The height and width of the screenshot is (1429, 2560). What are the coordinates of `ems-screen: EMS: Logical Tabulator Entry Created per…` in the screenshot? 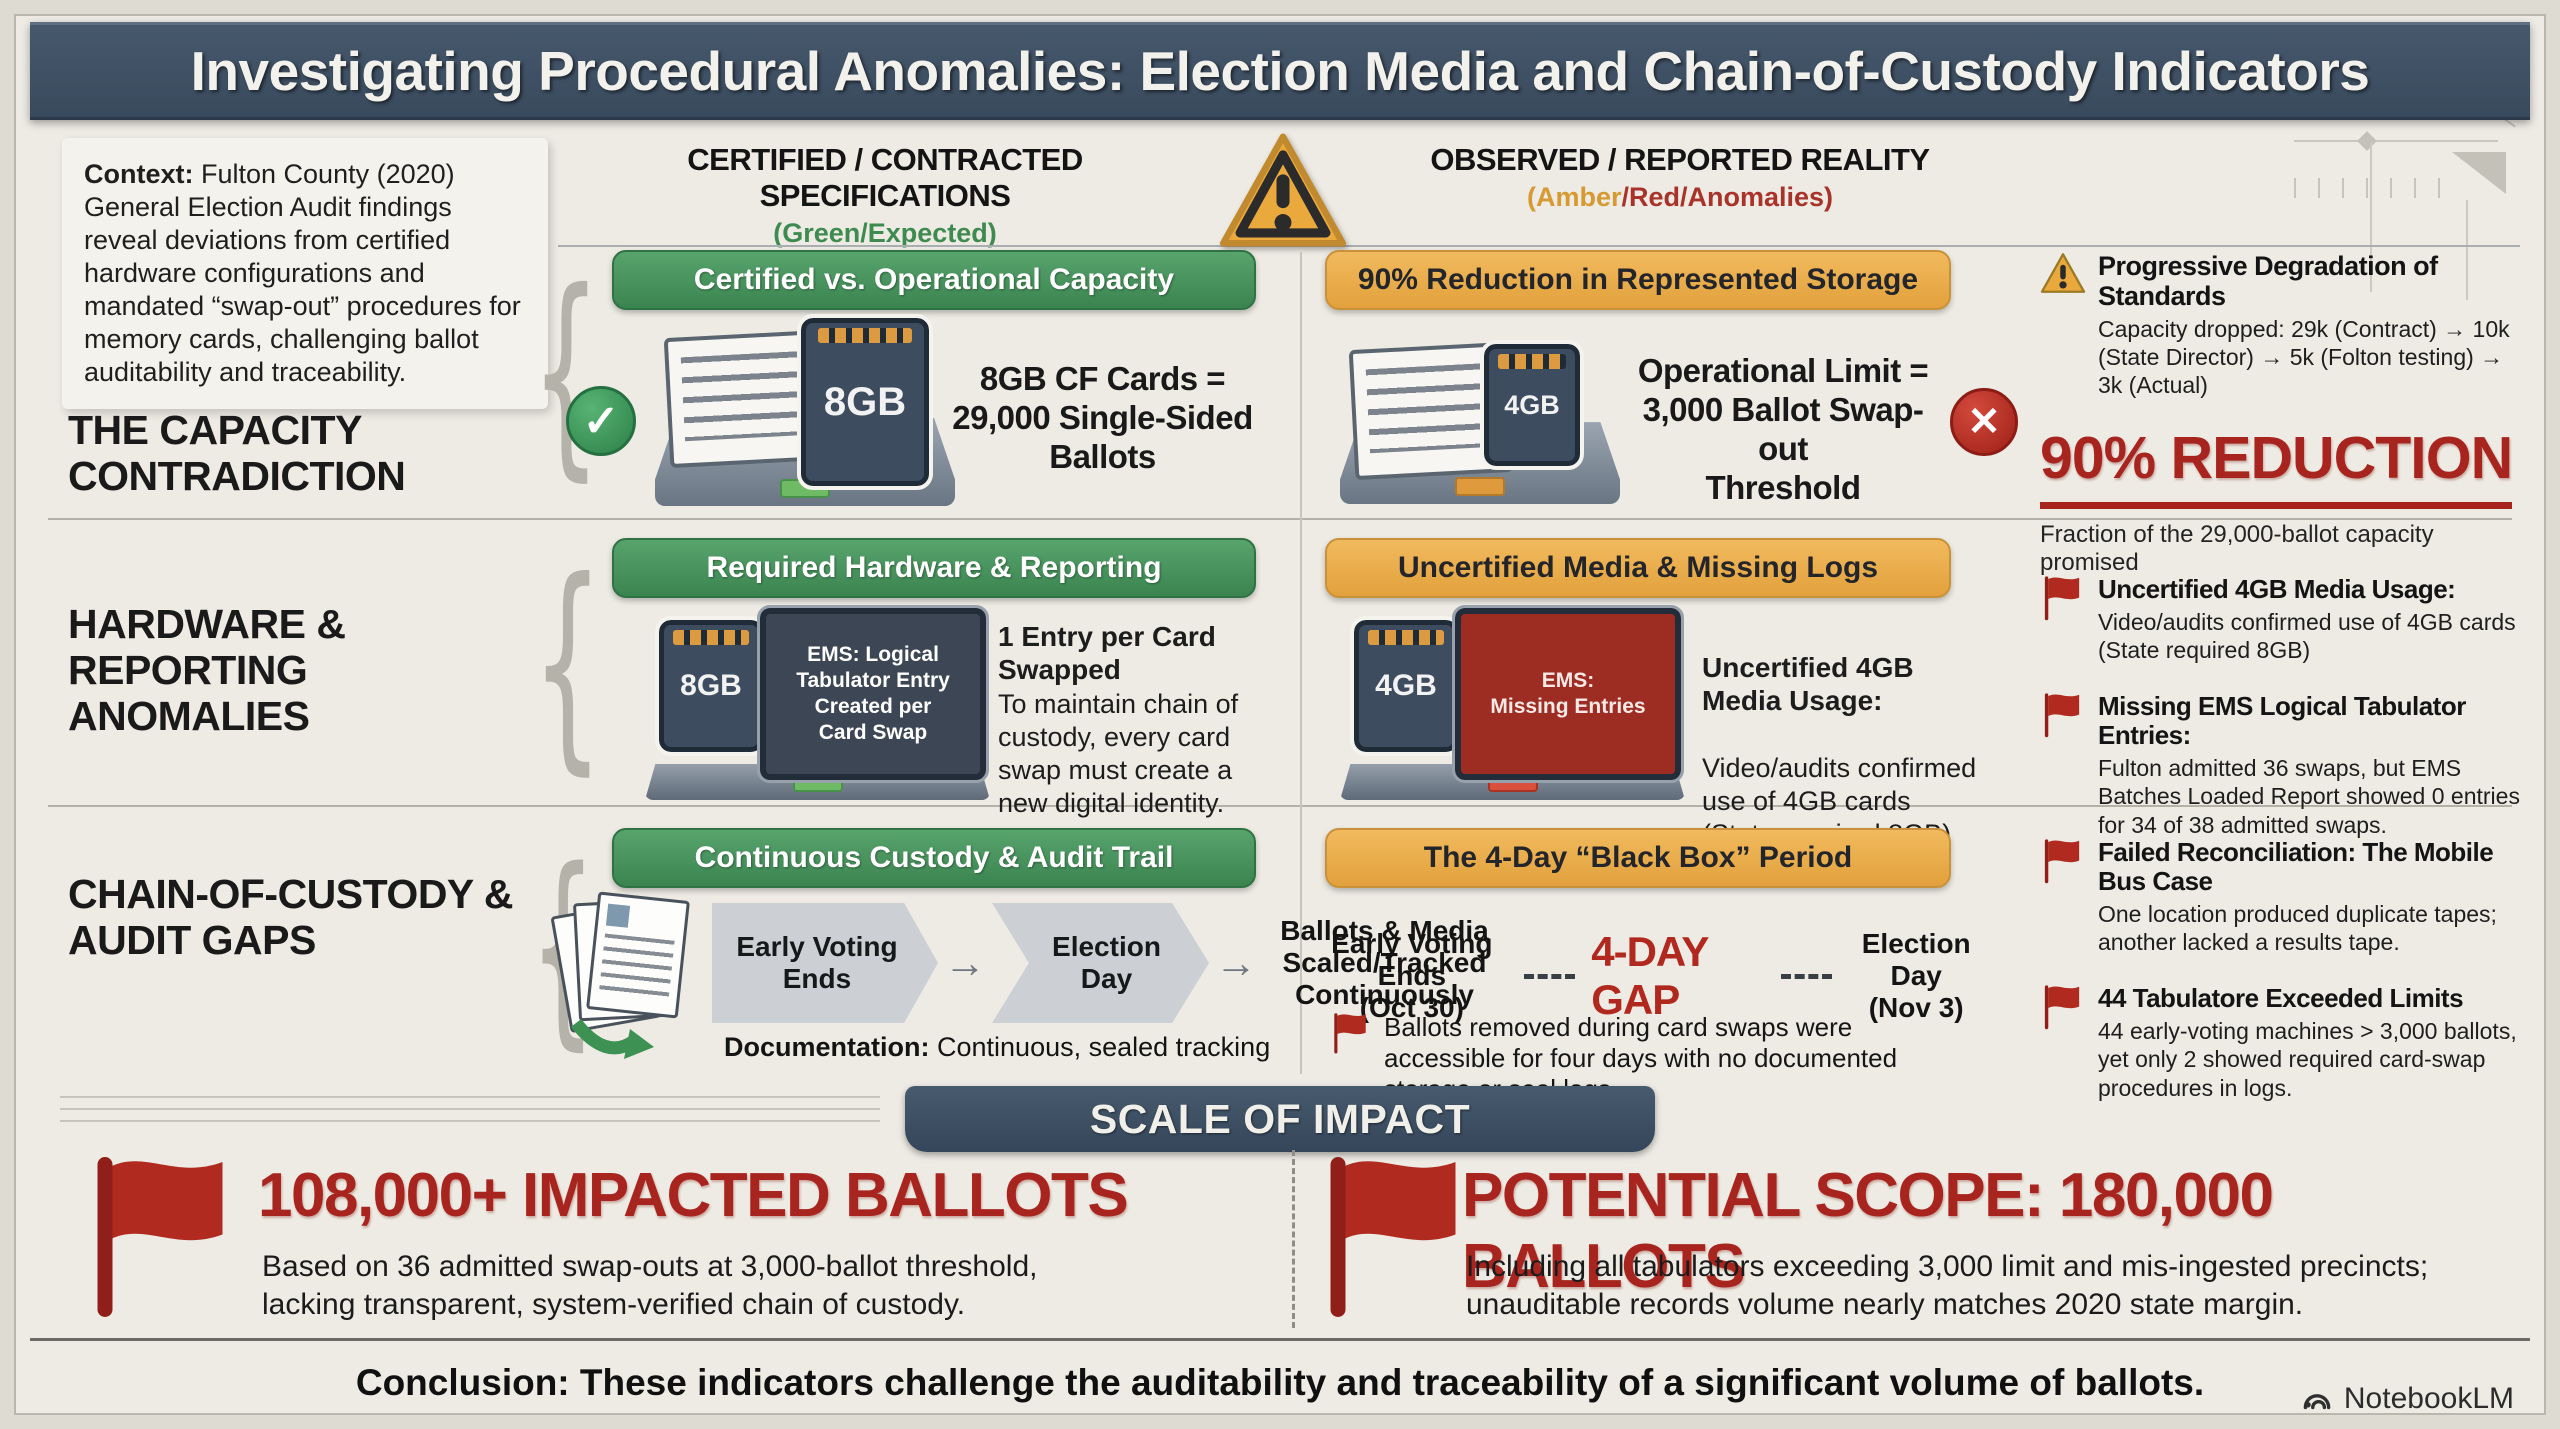 It's located at (873, 694).